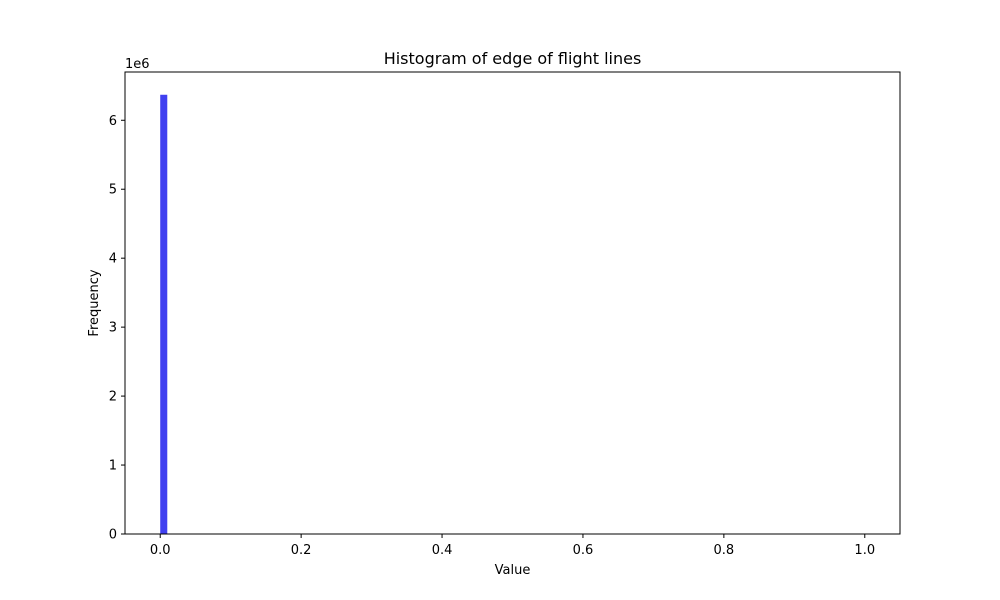 This screenshot has width=1000, height=600. What do you see at coordinates (442, 550) in the screenshot?
I see `x-tick-label: 0.4` at bounding box center [442, 550].